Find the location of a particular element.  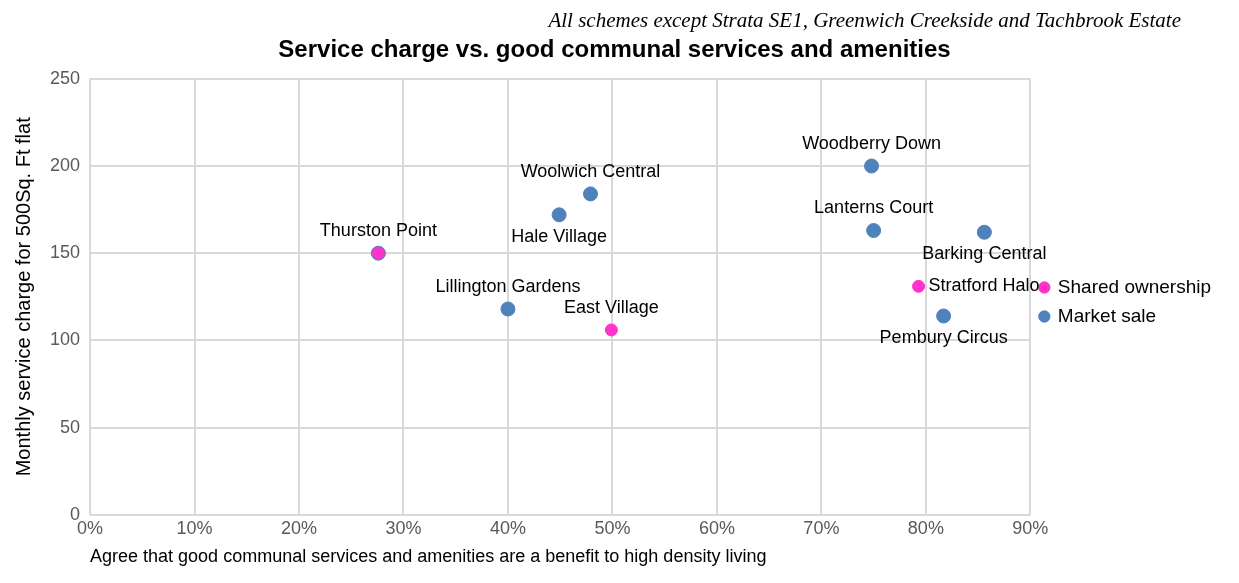

x-tick-label: 50% is located at coordinates (612, 527).